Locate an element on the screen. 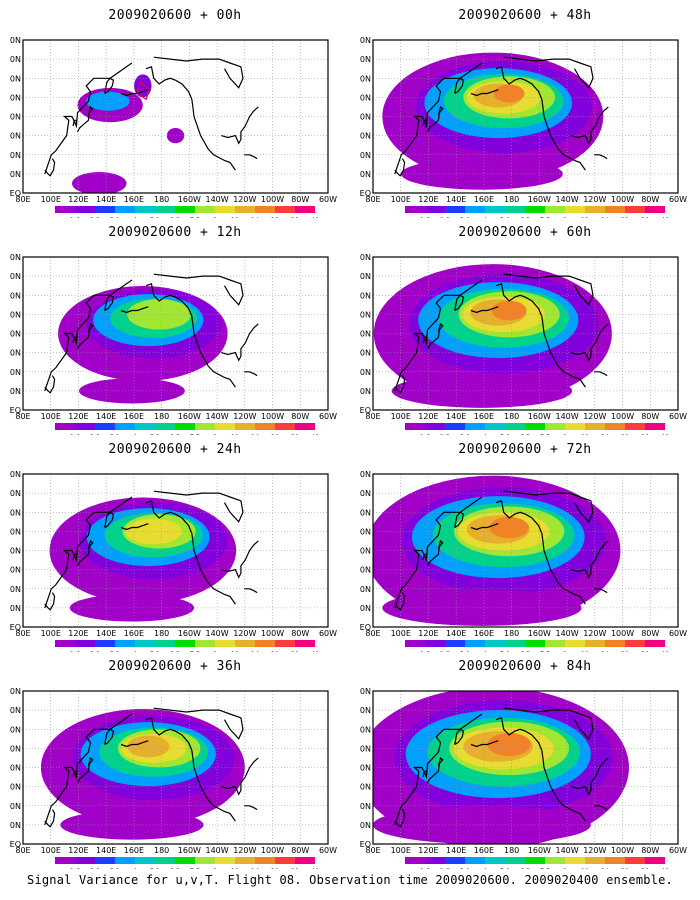  lon-tick-label: 160E is located at coordinates (134, 633).